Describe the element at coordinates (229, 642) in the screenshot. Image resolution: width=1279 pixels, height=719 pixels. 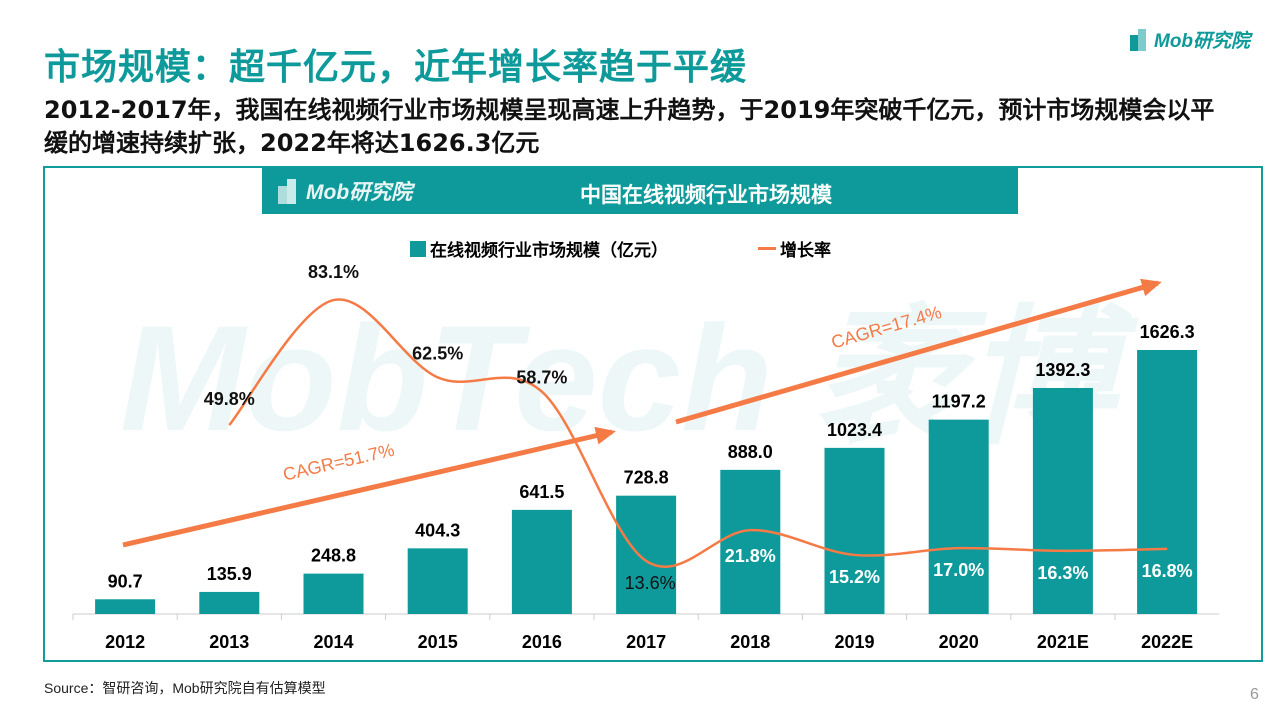
I see `x-tick-label: 2013` at that location.